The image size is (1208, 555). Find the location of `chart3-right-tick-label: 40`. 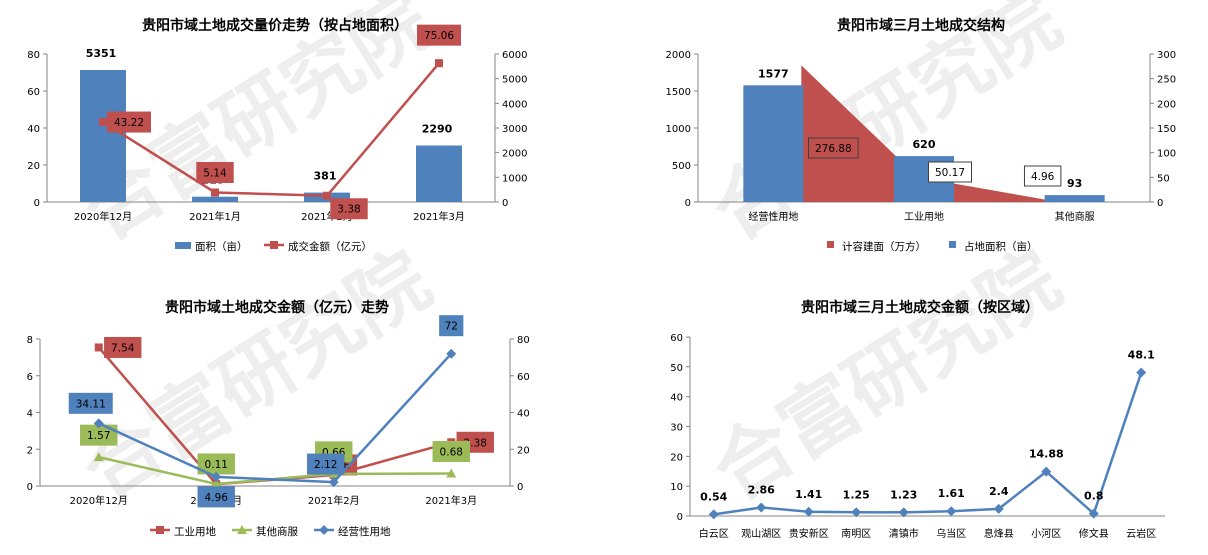

chart3-right-tick-label: 40 is located at coordinates (523, 414).